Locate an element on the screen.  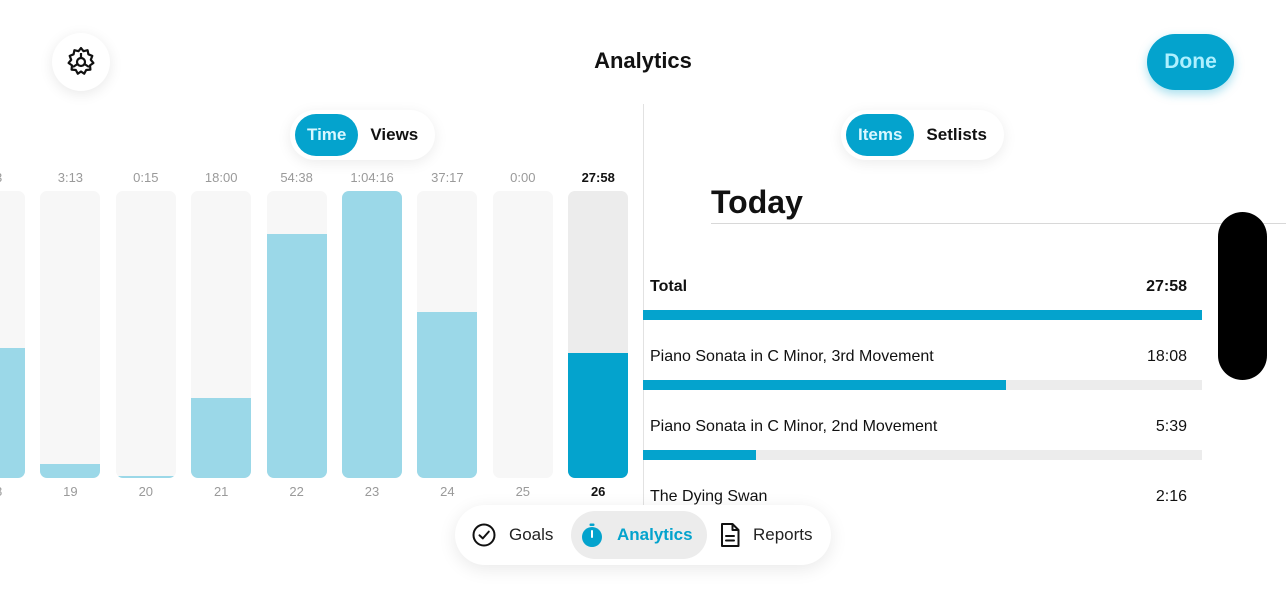
check-circle-icon is located at coordinates (484, 535).